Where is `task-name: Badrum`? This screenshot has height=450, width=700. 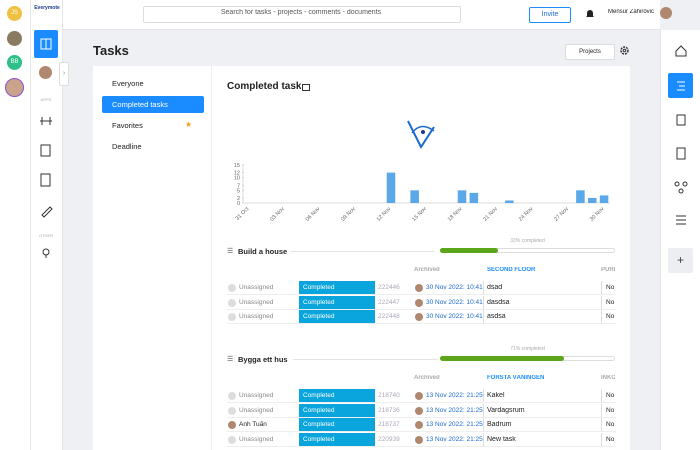
task-name: Badrum is located at coordinates (499, 425).